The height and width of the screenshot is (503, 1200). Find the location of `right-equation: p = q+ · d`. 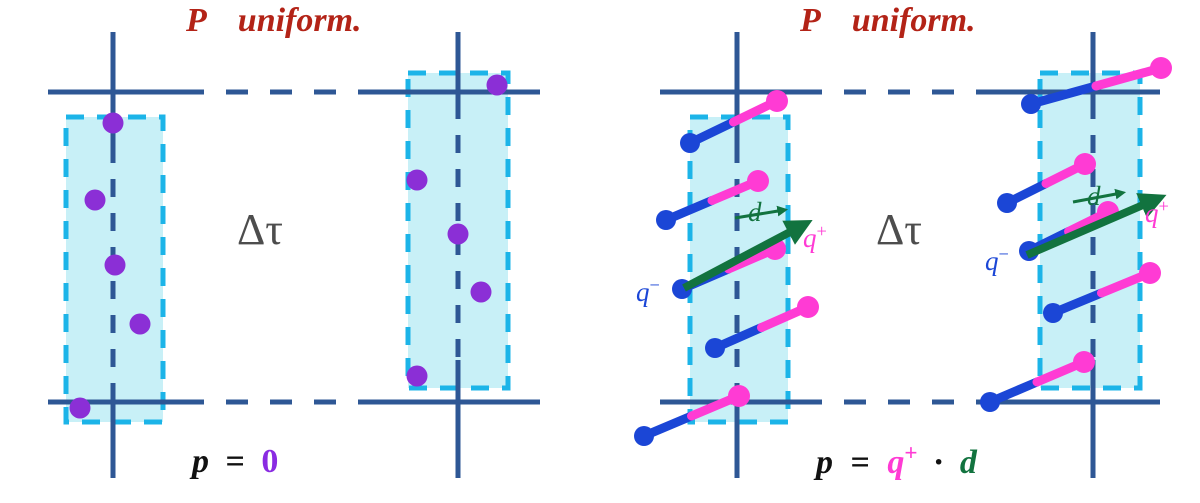

right-equation: p = q+ · d is located at coordinates (896, 461).